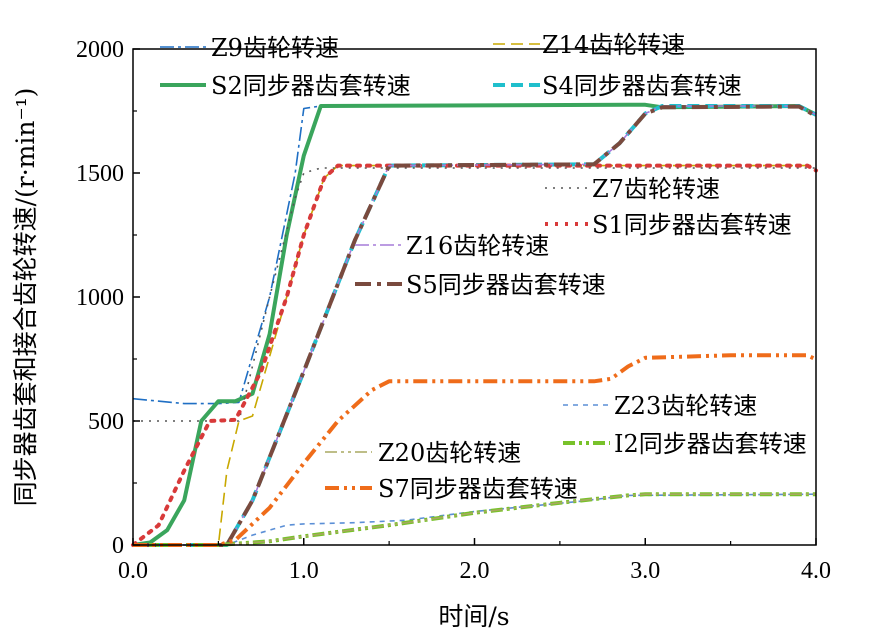  I want to click on legend-label-3: S2同步器齿套转速, so click(311, 86).